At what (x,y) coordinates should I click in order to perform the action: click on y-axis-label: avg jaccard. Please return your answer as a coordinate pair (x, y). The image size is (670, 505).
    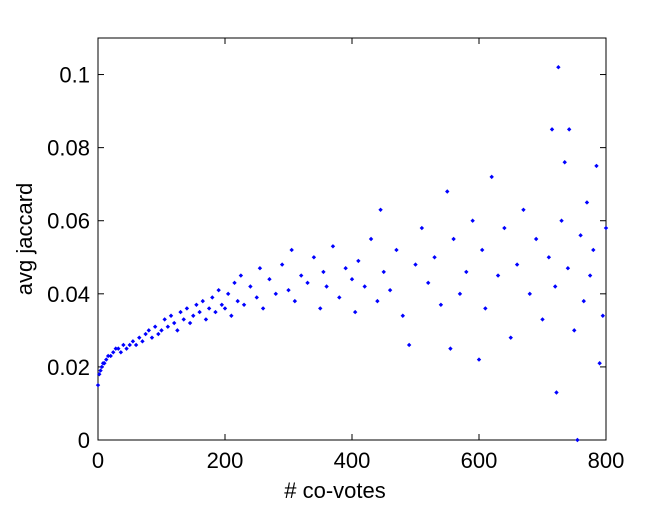
    Looking at the image, I should click on (24, 239).